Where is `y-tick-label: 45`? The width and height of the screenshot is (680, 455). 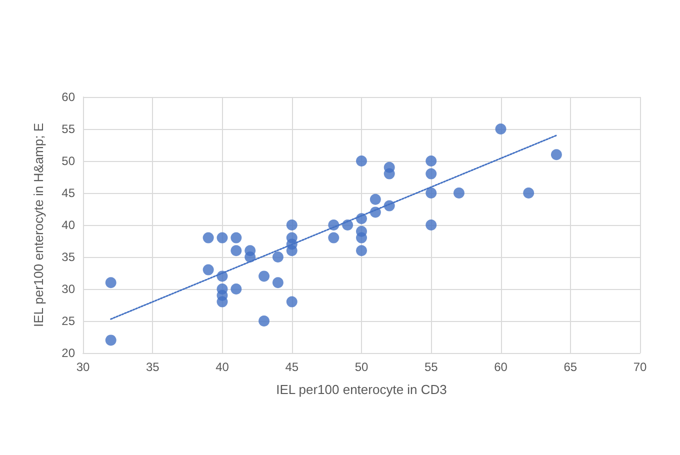 y-tick-label: 45 is located at coordinates (69, 193).